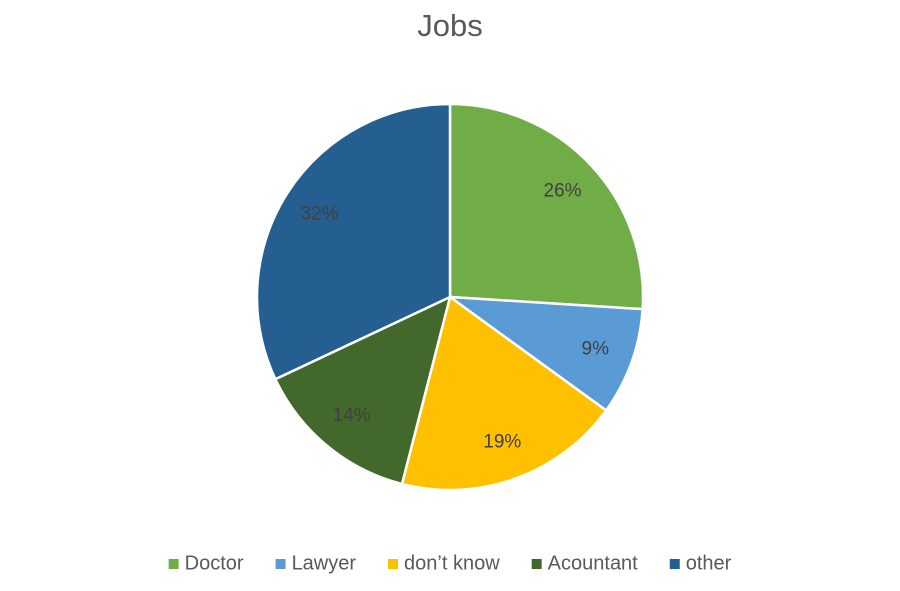  I want to click on legend-label: Lawyer, so click(324, 563).